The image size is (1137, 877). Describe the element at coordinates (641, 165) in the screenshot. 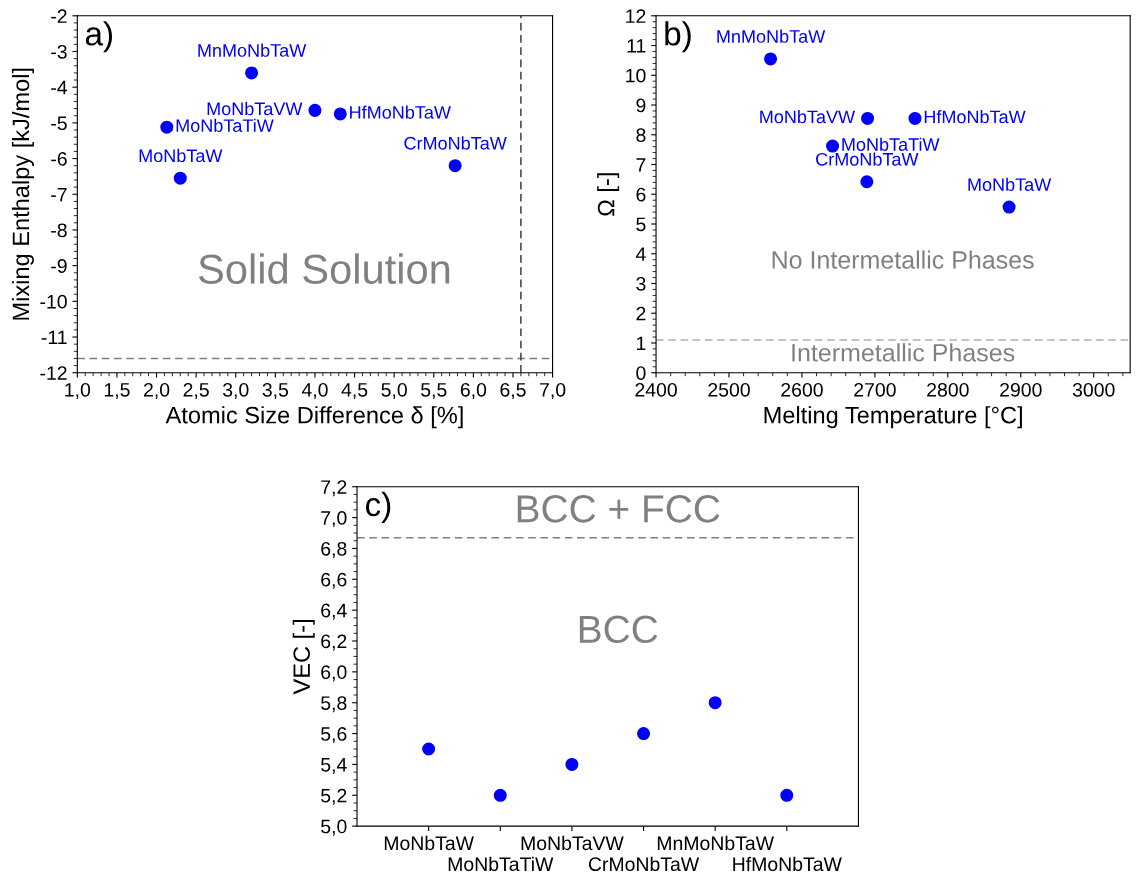

I see `y-tick-label: 7` at that location.